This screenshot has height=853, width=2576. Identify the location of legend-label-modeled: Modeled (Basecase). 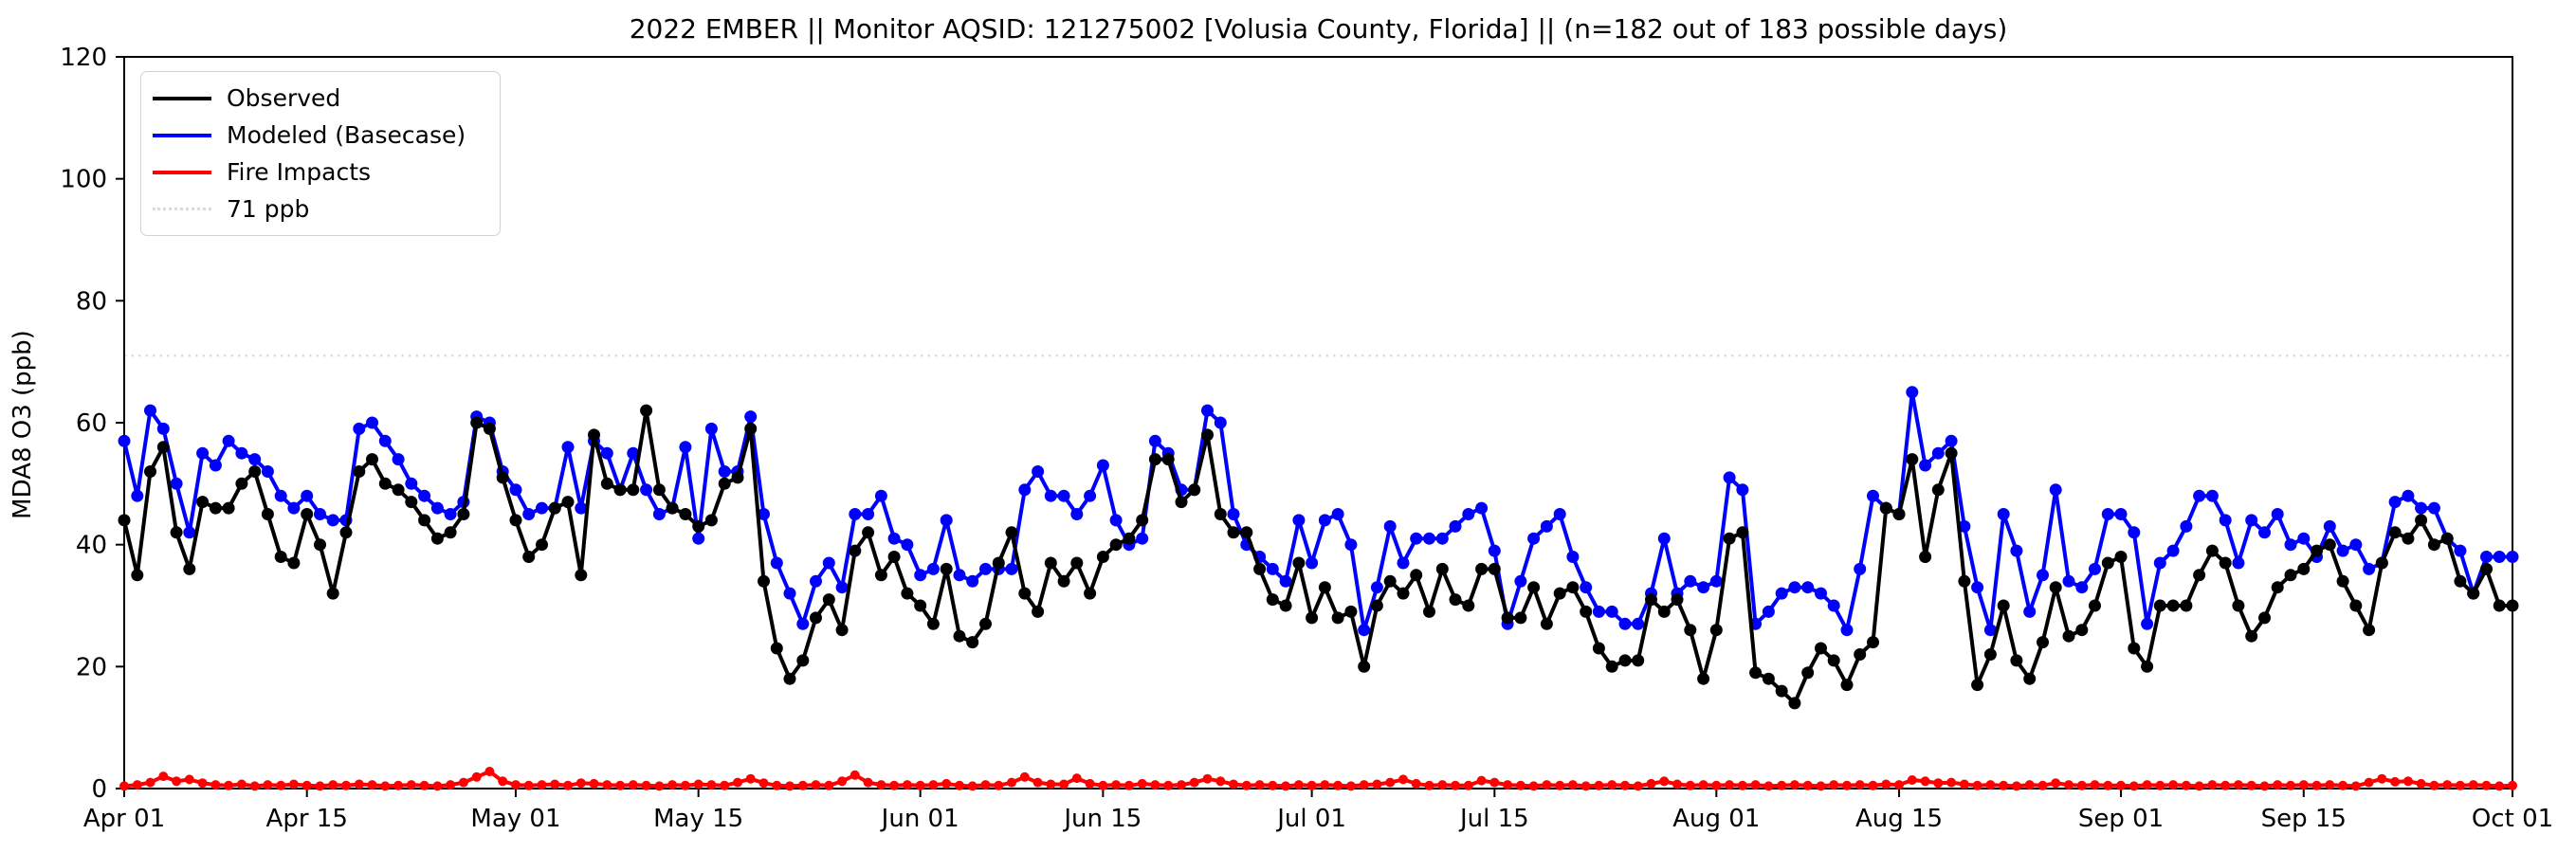
(346, 135).